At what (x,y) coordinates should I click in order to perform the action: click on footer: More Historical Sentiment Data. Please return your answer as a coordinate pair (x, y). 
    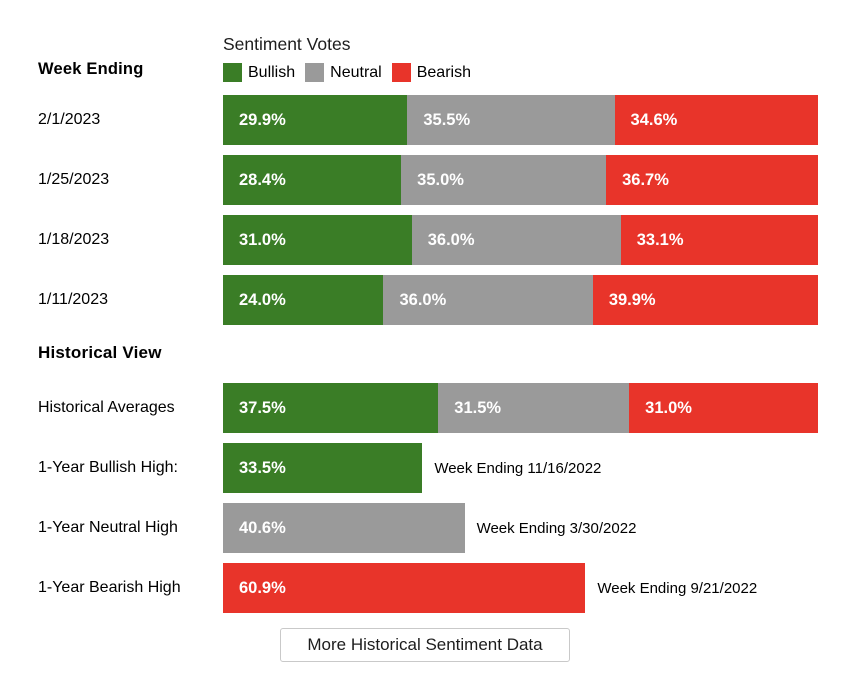
    Looking at the image, I should click on (428, 645).